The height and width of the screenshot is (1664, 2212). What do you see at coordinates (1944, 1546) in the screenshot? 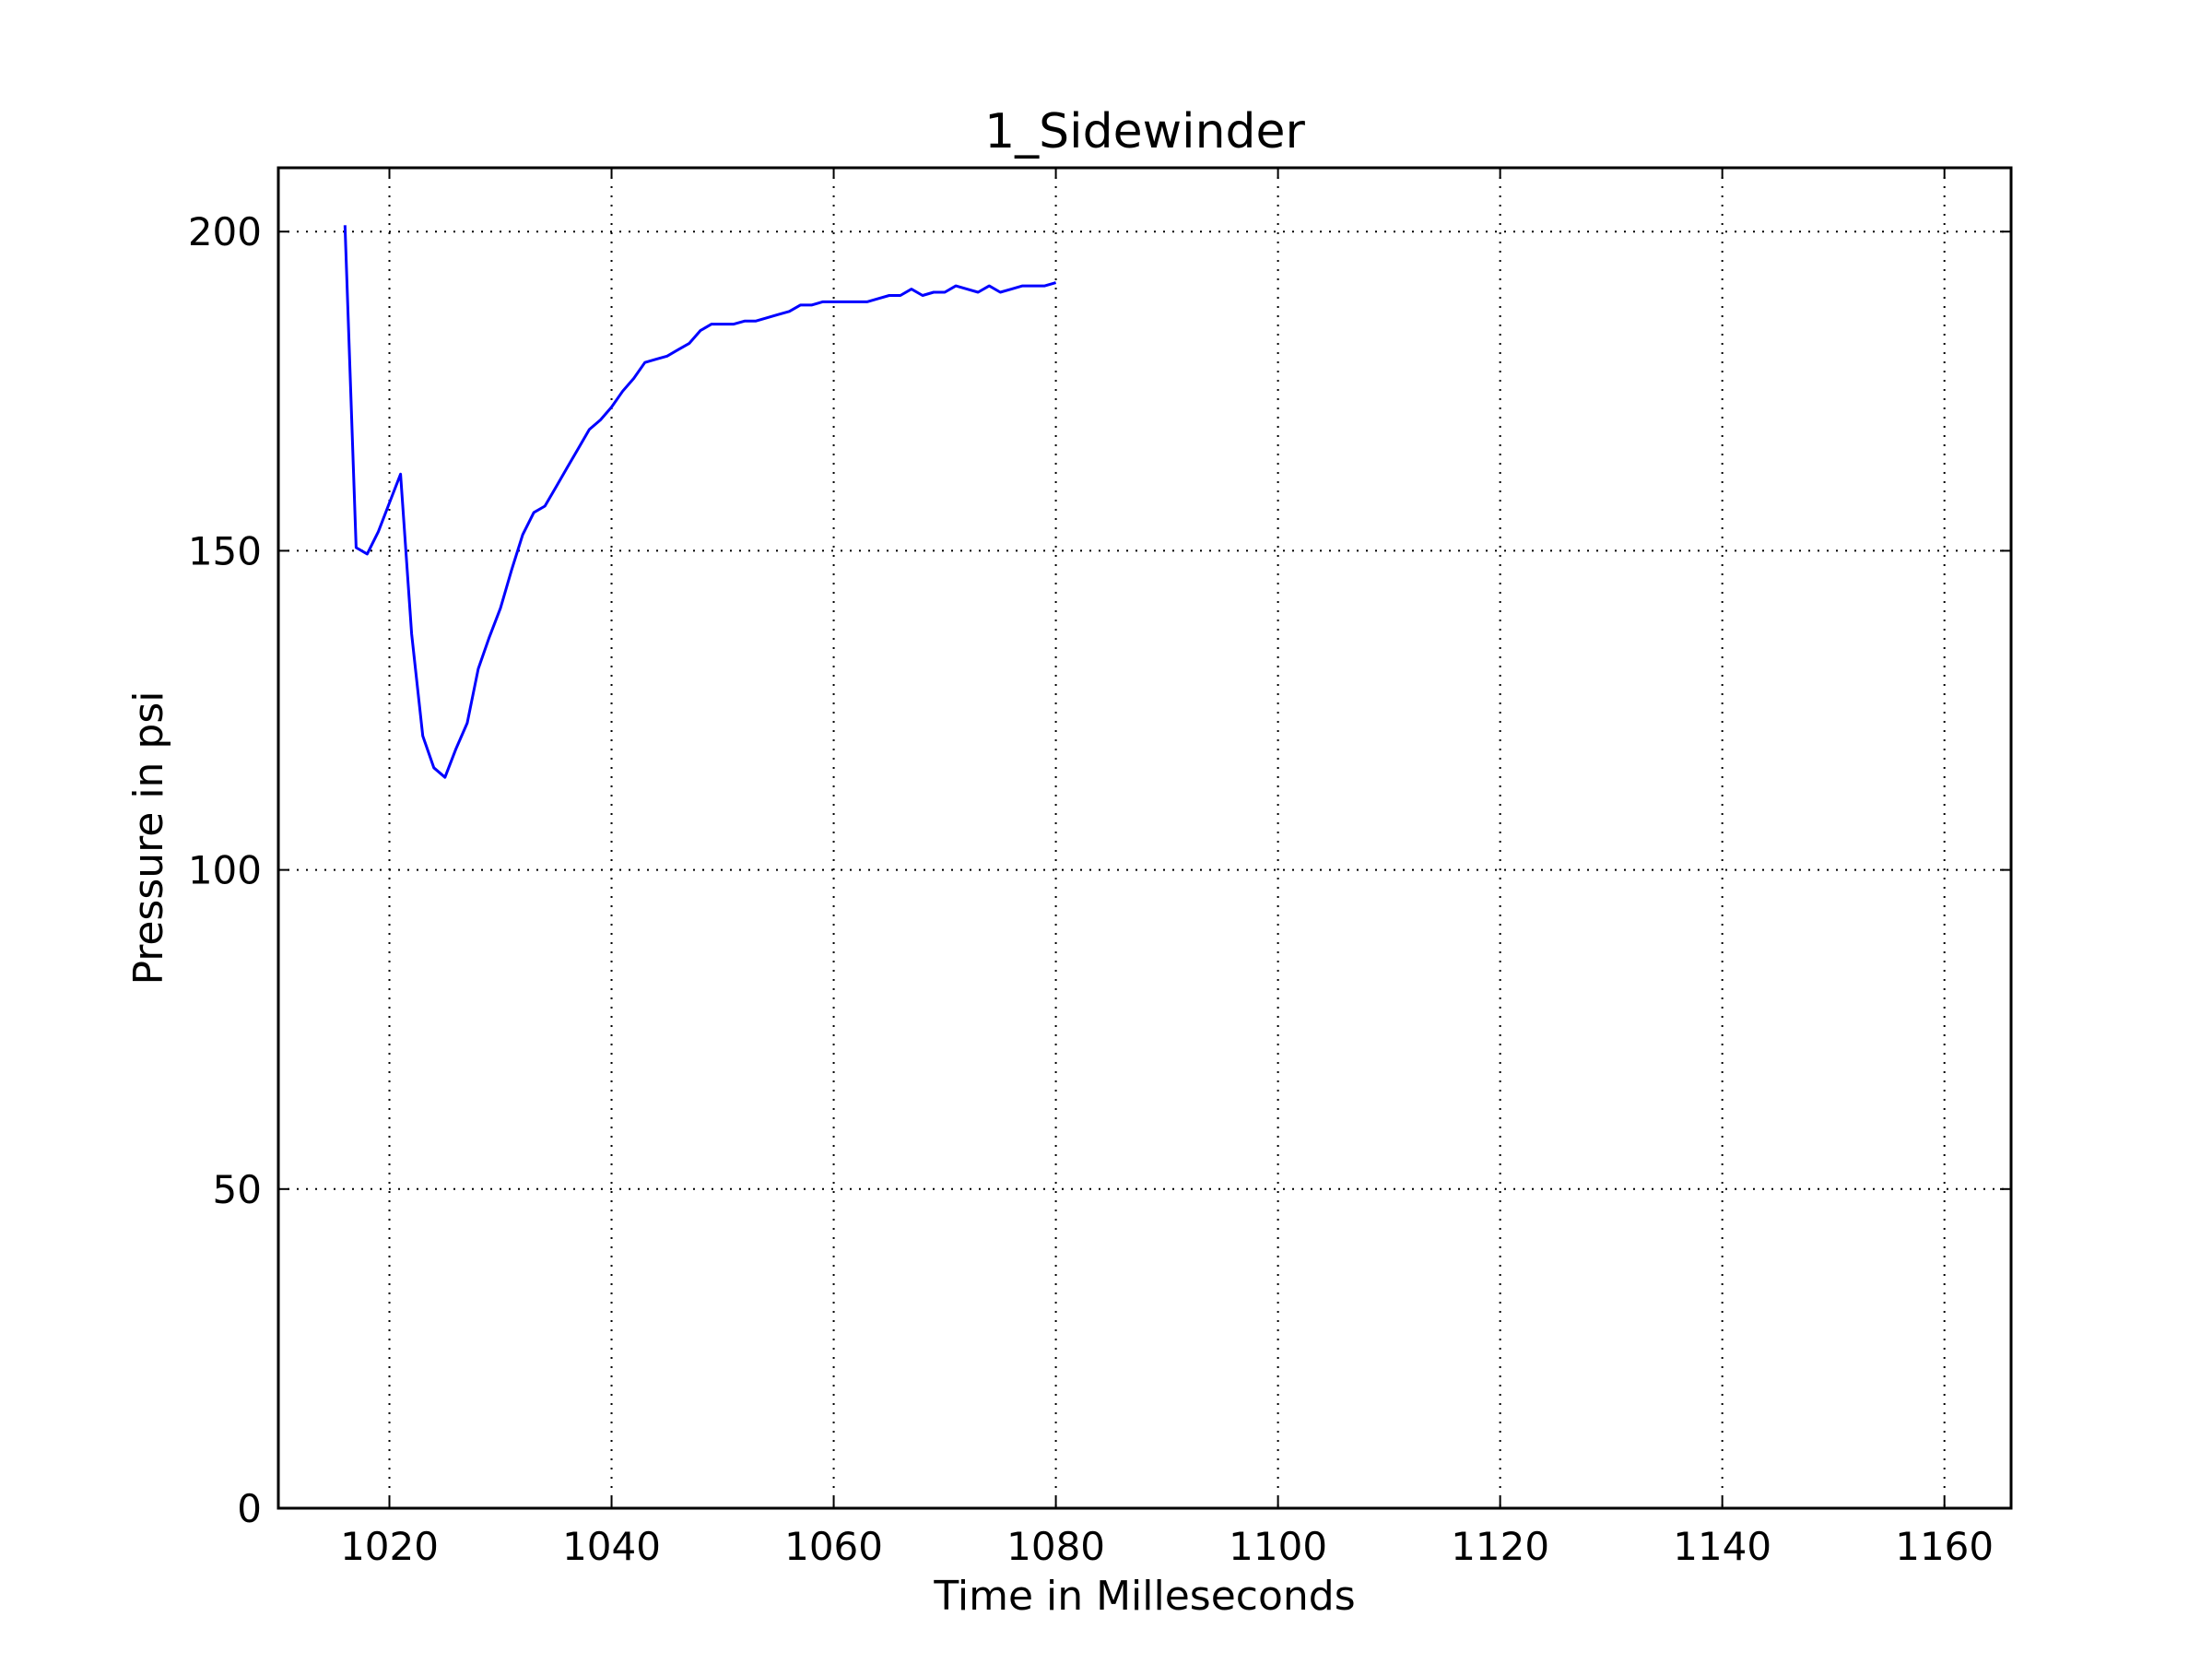
I see `x-tick-label: 1160` at bounding box center [1944, 1546].